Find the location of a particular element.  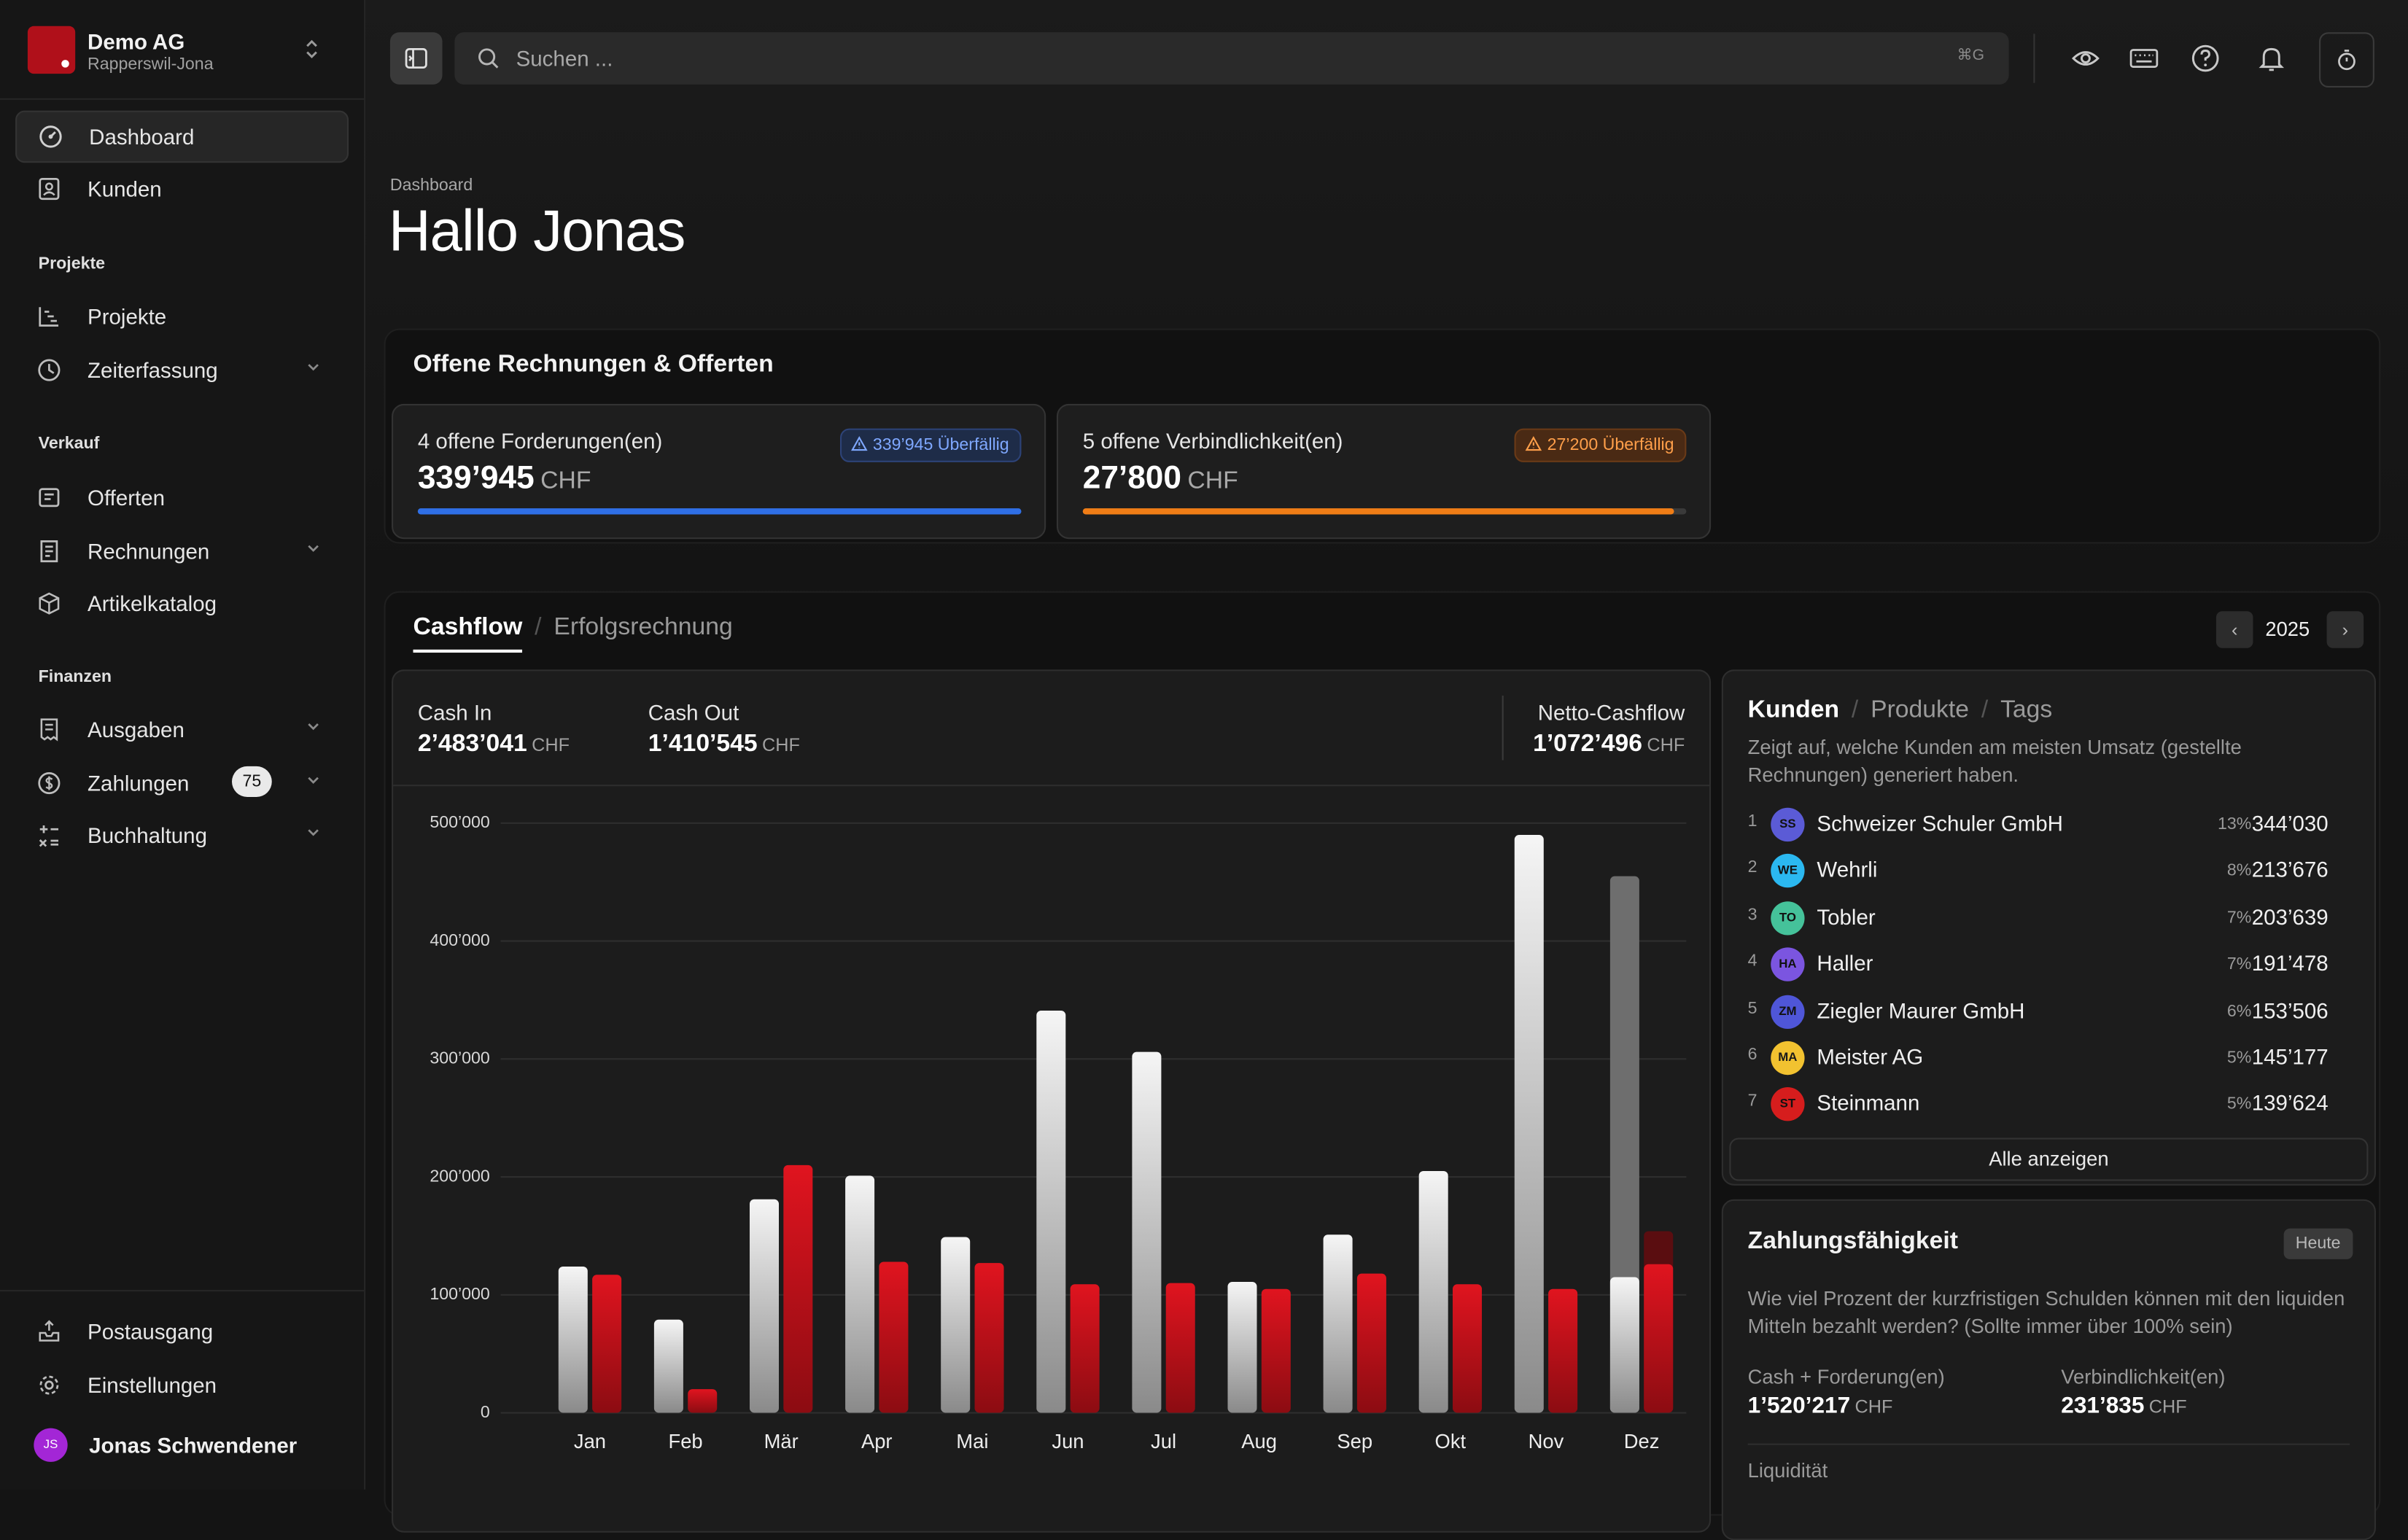

clock-icon is located at coordinates (49, 370).